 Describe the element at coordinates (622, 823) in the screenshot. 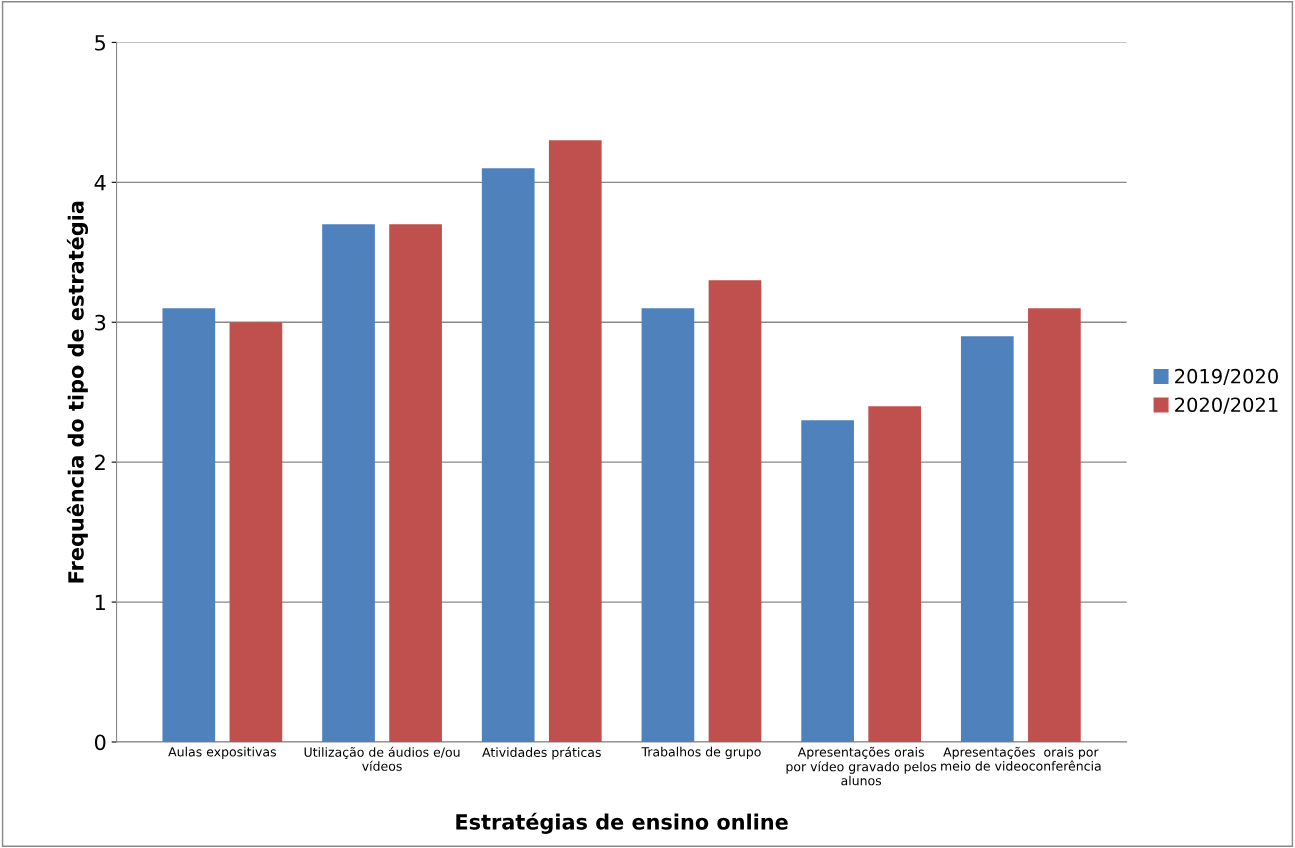

I see `x-axis-title: Estratégias de ensino online` at that location.